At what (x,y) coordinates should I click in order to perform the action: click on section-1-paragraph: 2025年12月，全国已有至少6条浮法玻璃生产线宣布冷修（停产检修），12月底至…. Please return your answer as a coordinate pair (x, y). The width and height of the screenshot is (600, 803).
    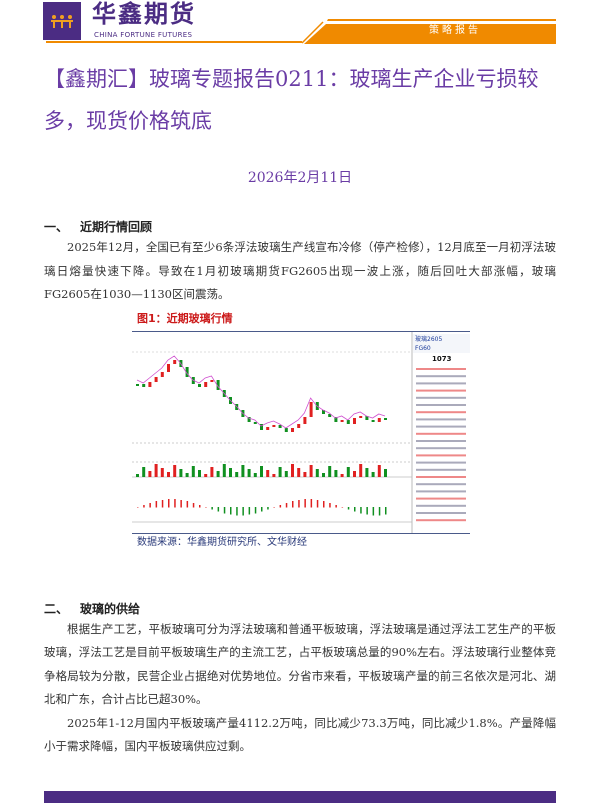
    Looking at the image, I should click on (300, 270).